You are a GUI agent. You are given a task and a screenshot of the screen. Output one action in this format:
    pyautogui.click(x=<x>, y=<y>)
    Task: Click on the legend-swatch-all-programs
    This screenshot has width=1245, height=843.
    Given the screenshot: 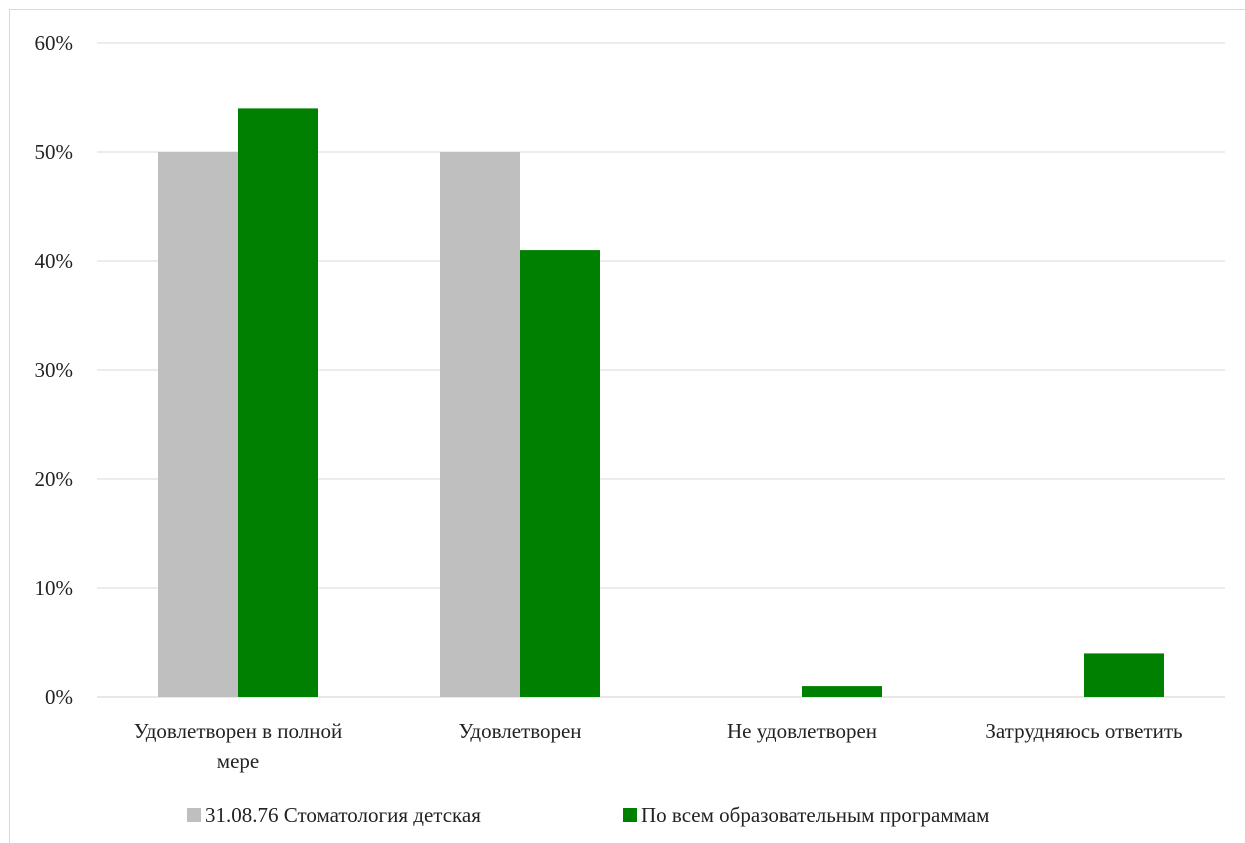 What is the action you would take?
    pyautogui.click(x=630, y=815)
    